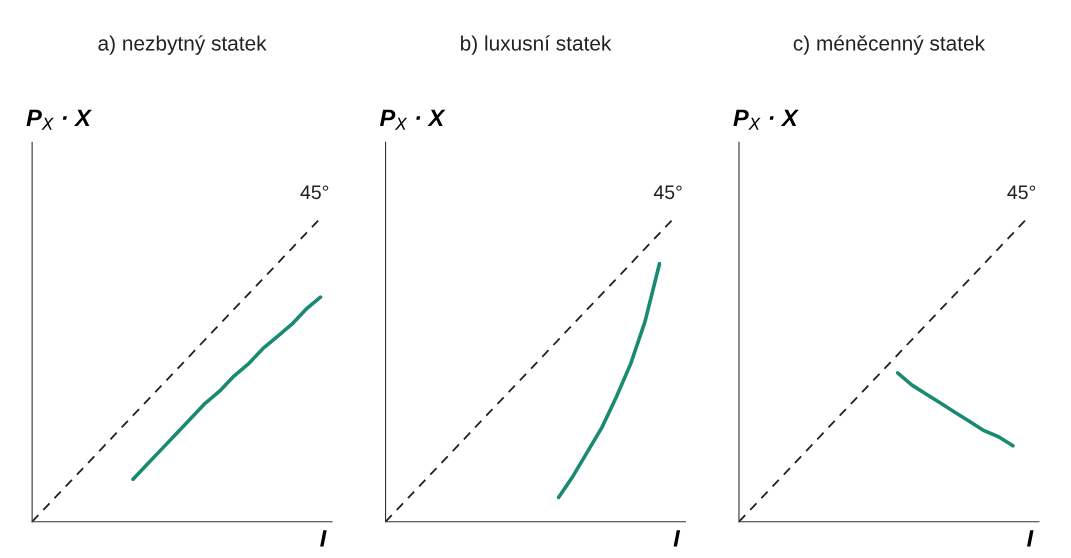 The height and width of the screenshot is (558, 1071). I want to click on chart-title: c) méněcenný statek, so click(889, 45).